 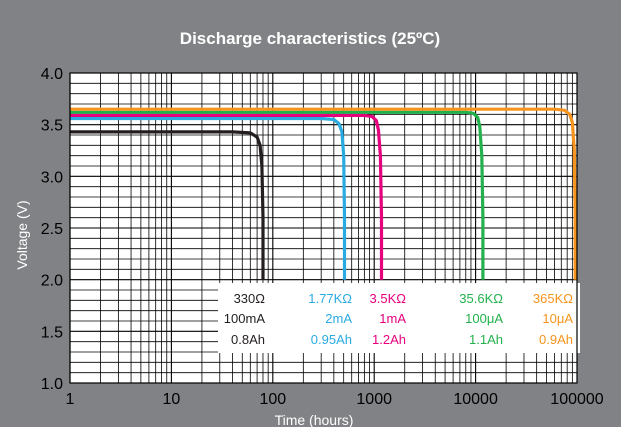 What do you see at coordinates (475, 399) in the screenshot?
I see `x-tick-label: 10000` at bounding box center [475, 399].